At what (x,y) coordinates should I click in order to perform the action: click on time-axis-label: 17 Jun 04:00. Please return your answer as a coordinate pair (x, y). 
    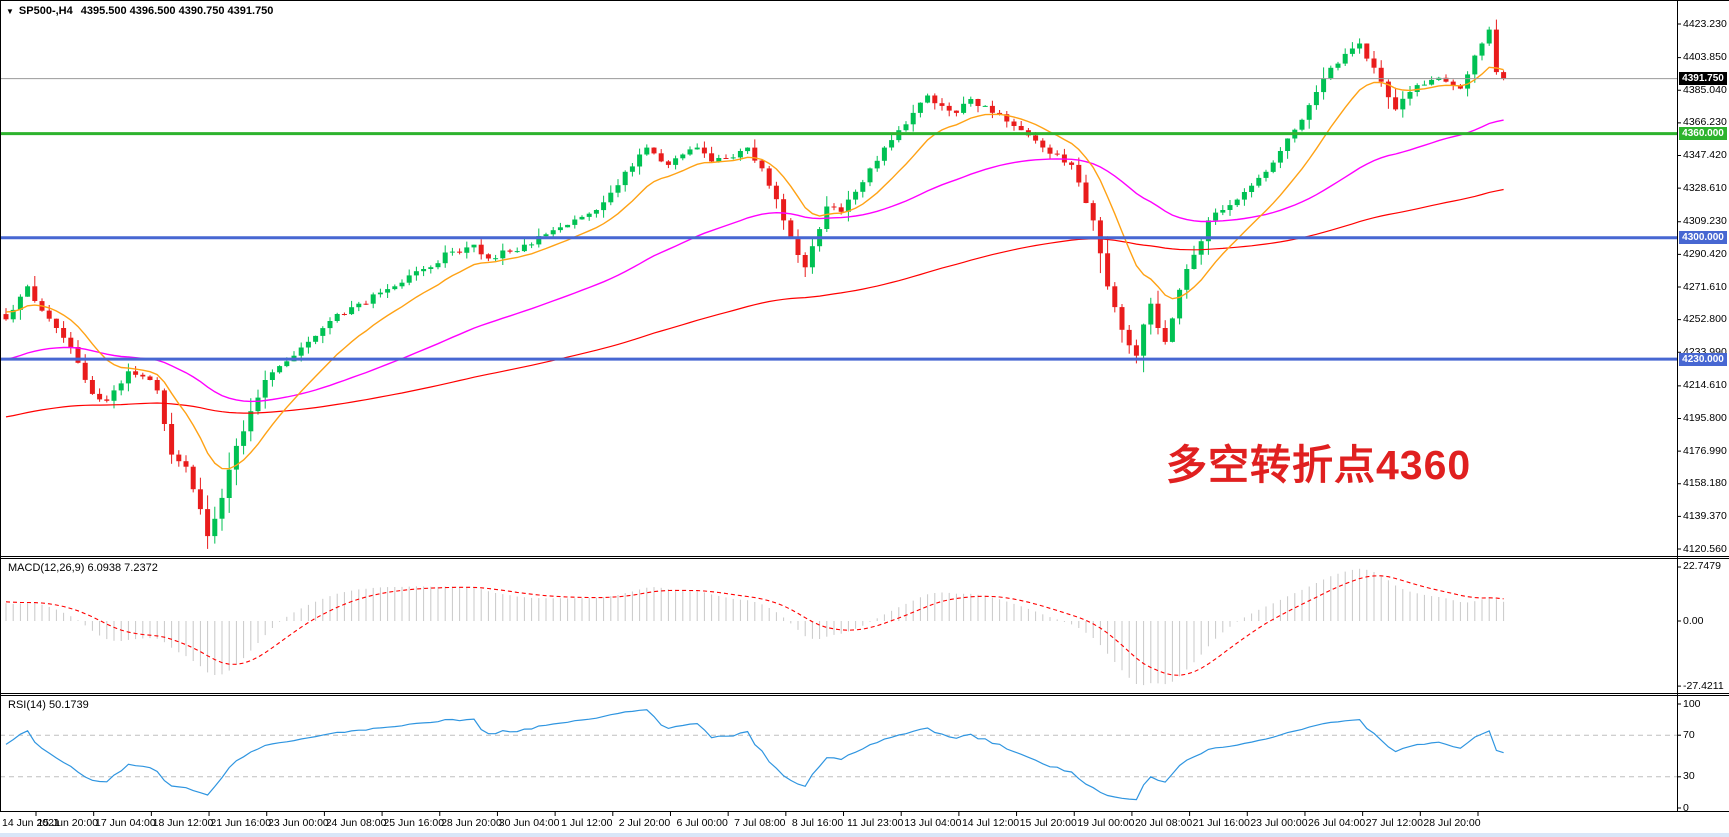
    Looking at the image, I should click on (125, 823).